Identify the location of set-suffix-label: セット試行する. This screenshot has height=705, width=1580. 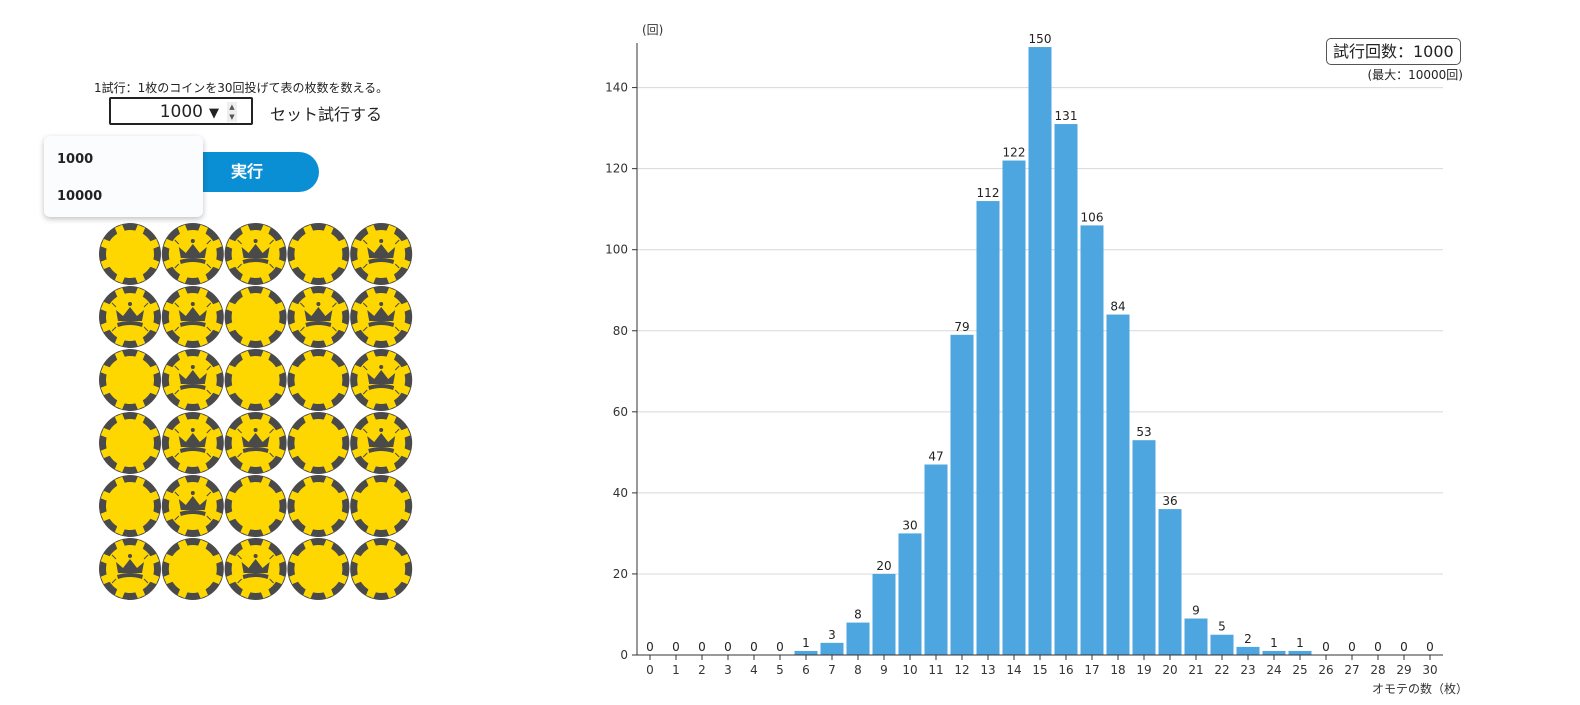
(326, 114).